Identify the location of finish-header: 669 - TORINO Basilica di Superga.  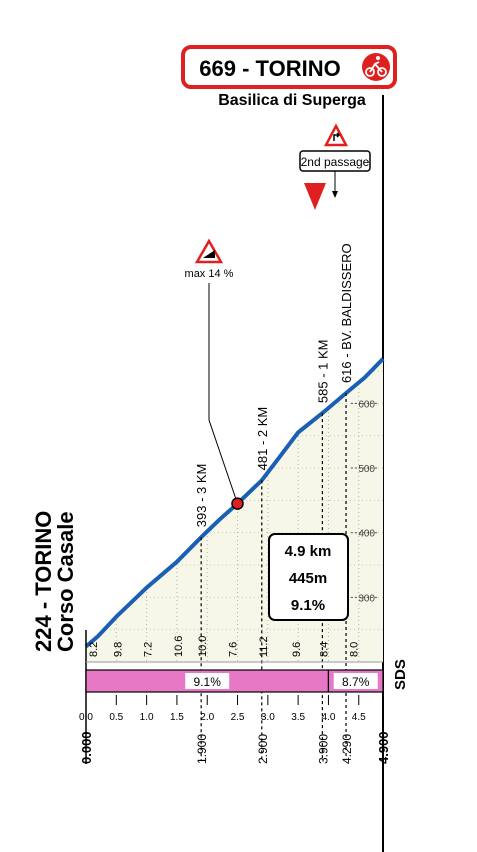
(289, 77).